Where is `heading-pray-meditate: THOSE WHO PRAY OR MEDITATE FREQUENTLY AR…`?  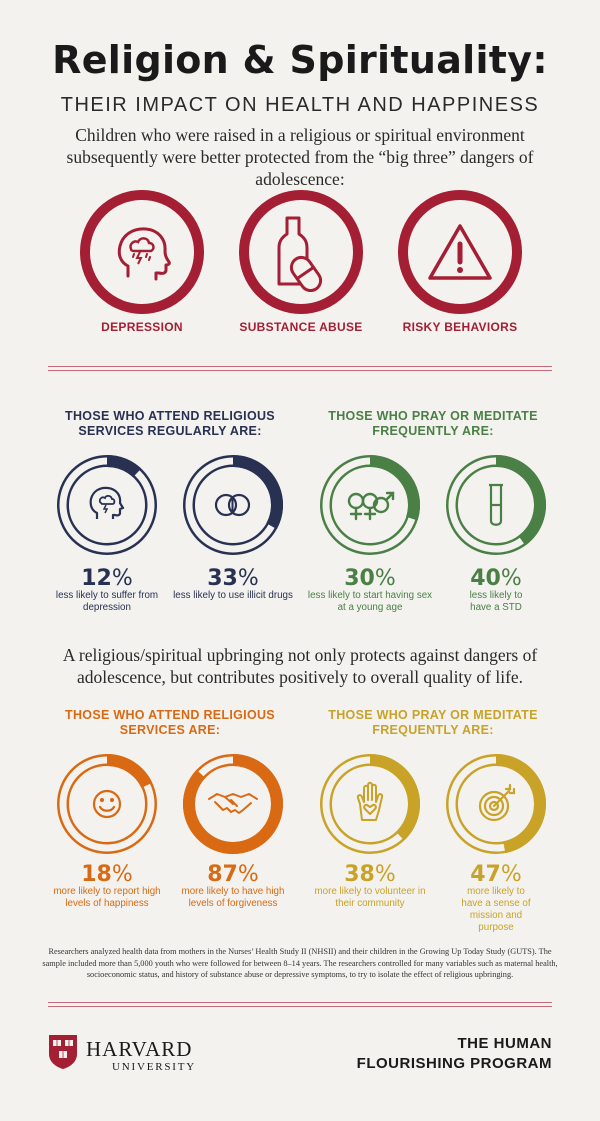
heading-pray-meditate: THOSE WHO PRAY OR MEDITATE FREQUENTLY AR… is located at coordinates (433, 423).